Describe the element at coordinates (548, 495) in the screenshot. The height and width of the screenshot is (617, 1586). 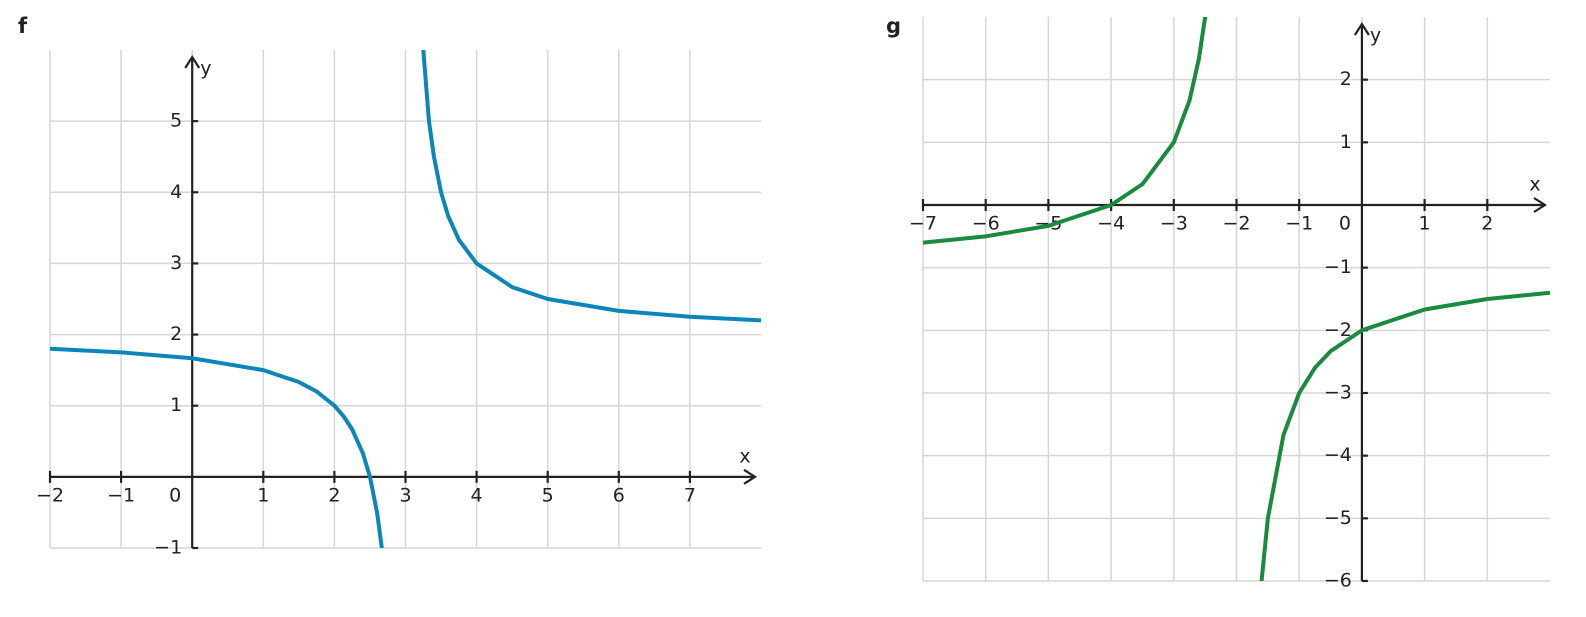
I see `x-tick-label: 5` at that location.